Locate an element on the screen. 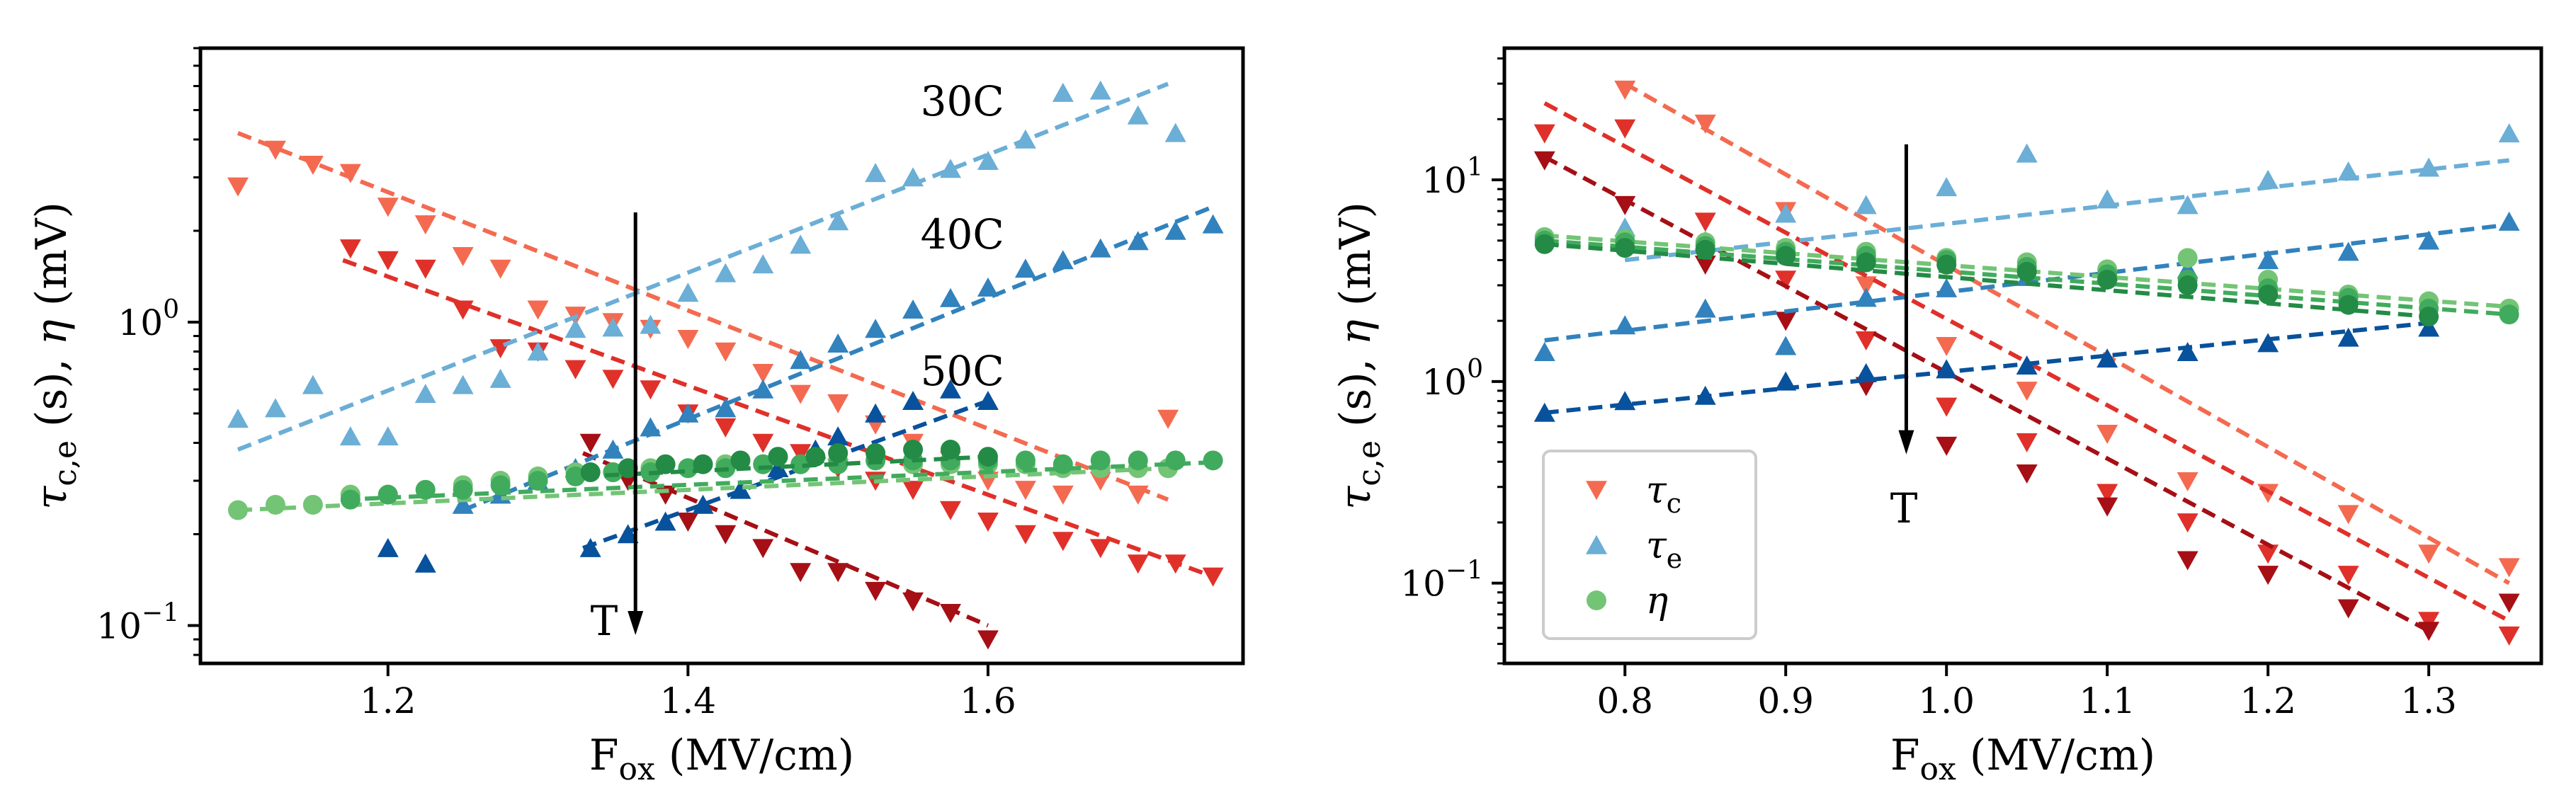  annotation-T: T is located at coordinates (1904, 508).